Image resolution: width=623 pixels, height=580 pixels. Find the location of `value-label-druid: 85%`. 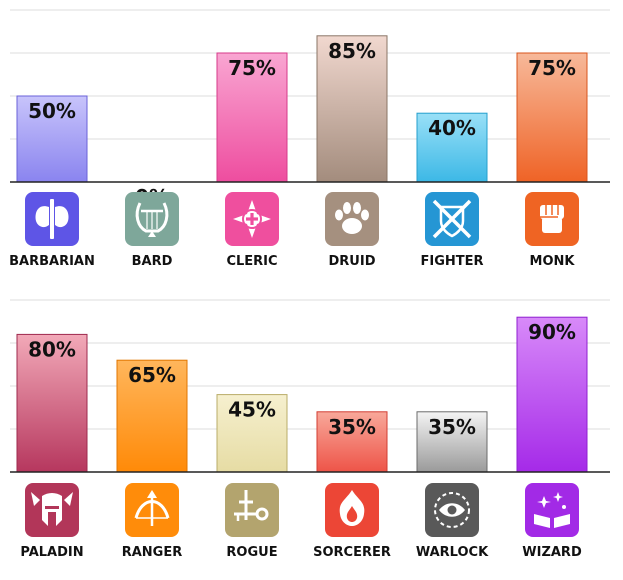

value-label-druid: 85% is located at coordinates (352, 51).